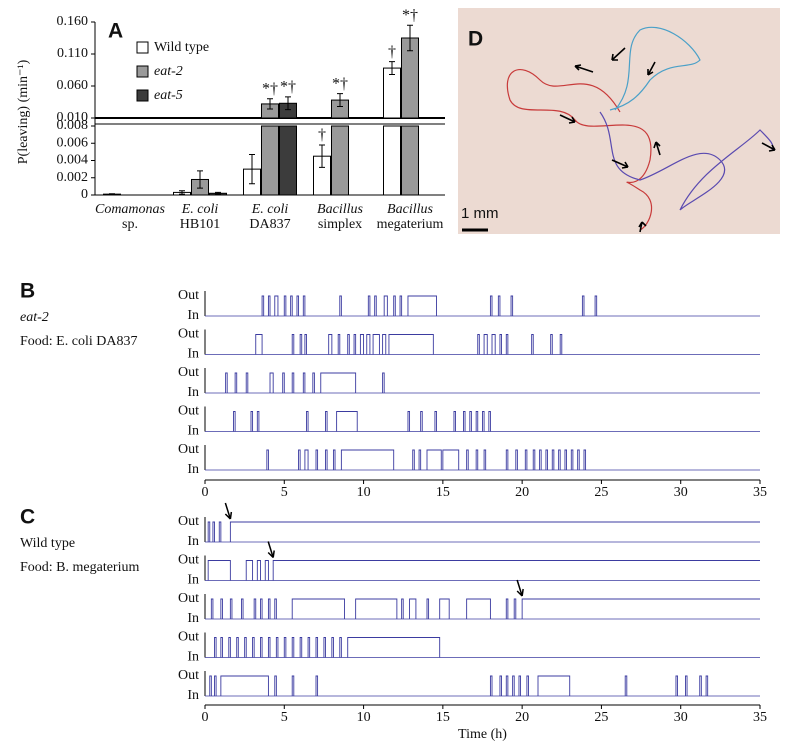  I want to click on x-tick-label: DA837, so click(269, 224).